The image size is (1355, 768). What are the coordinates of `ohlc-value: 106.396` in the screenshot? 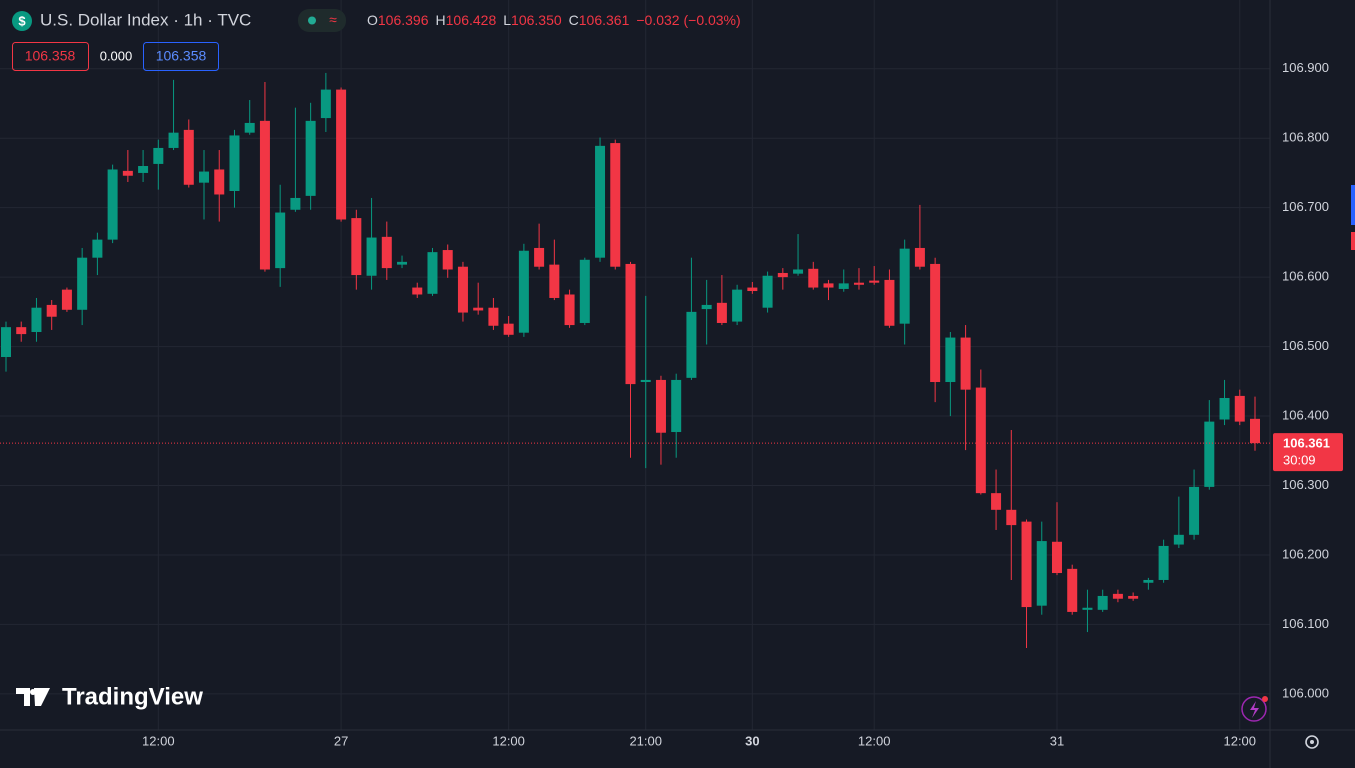 It's located at (403, 20).